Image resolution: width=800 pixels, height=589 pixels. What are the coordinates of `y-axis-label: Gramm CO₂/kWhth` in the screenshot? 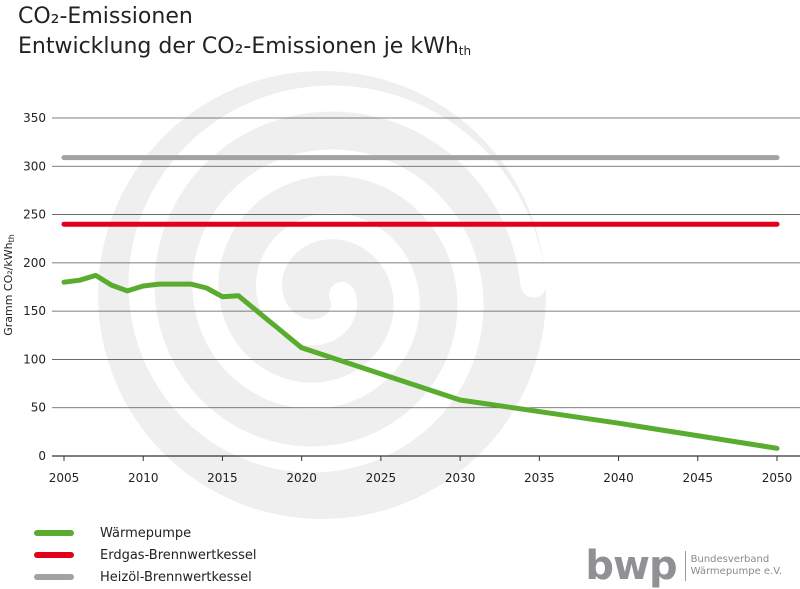 It's located at (9, 285).